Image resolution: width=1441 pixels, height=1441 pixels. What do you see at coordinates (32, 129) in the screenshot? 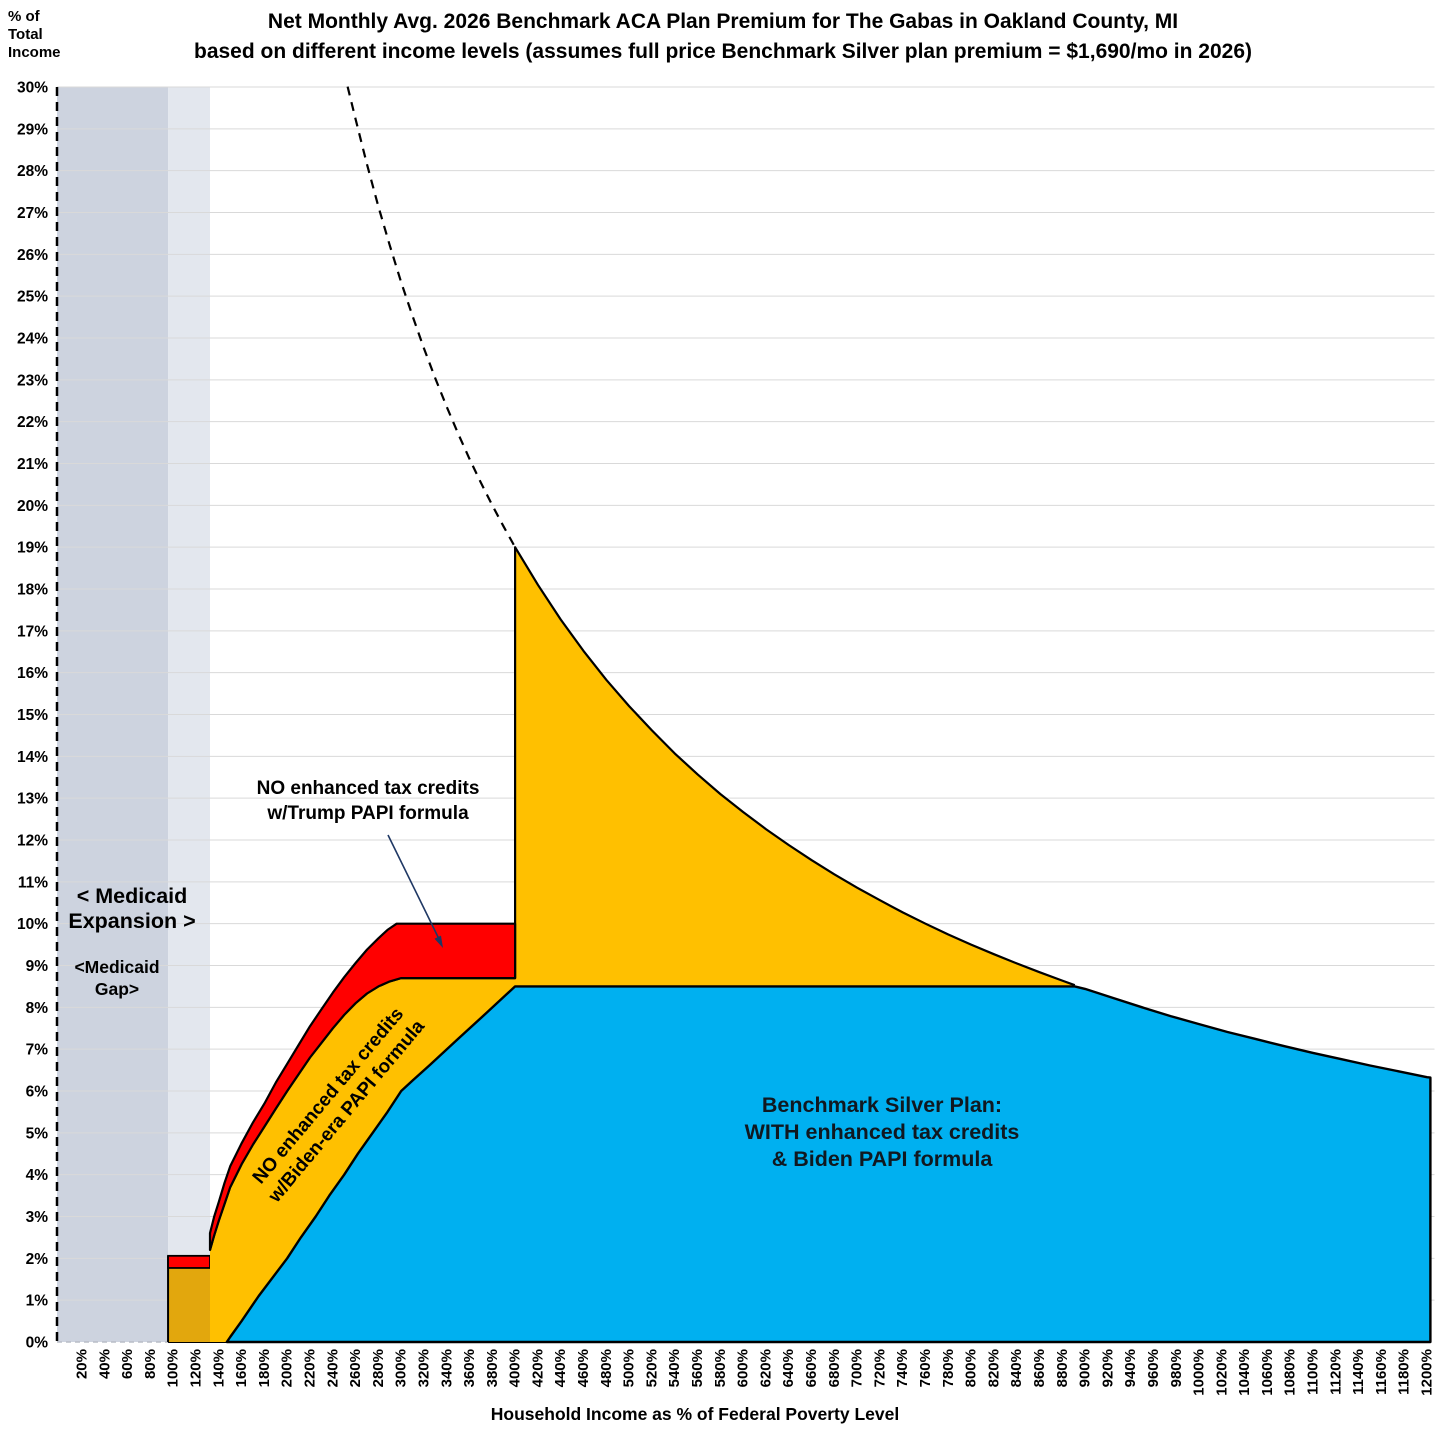
I see `y-tick-label-29%: 29%` at bounding box center [32, 129].